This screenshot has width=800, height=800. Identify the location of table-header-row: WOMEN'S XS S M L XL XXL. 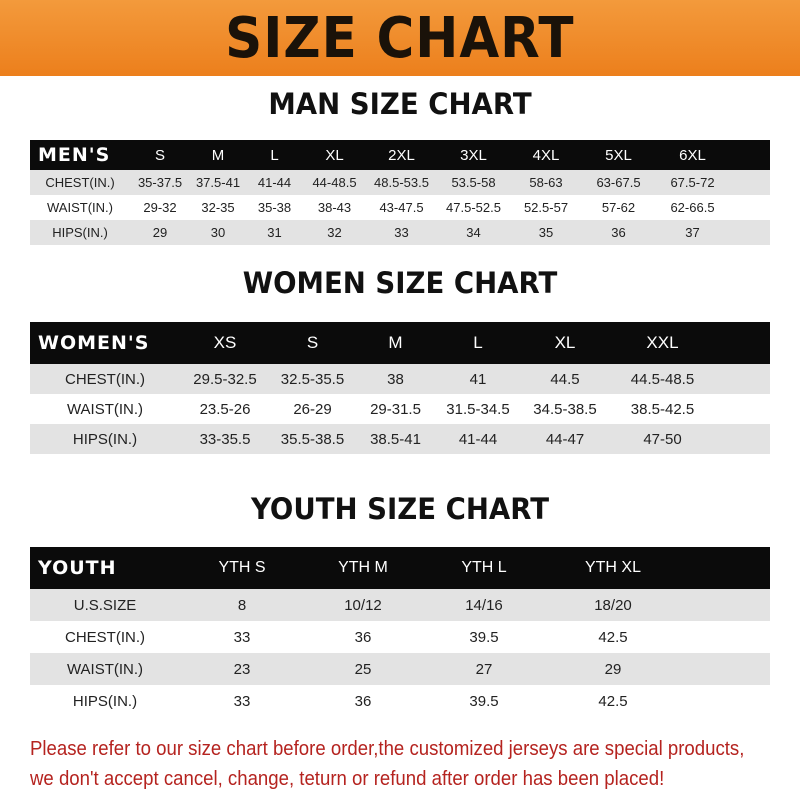
(400, 343).